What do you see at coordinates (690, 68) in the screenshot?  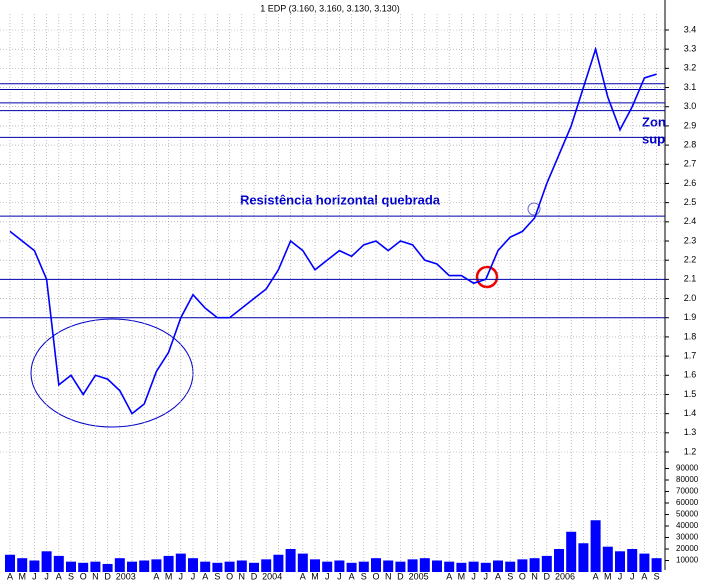 I see `y-tick-label: 3.2` at bounding box center [690, 68].